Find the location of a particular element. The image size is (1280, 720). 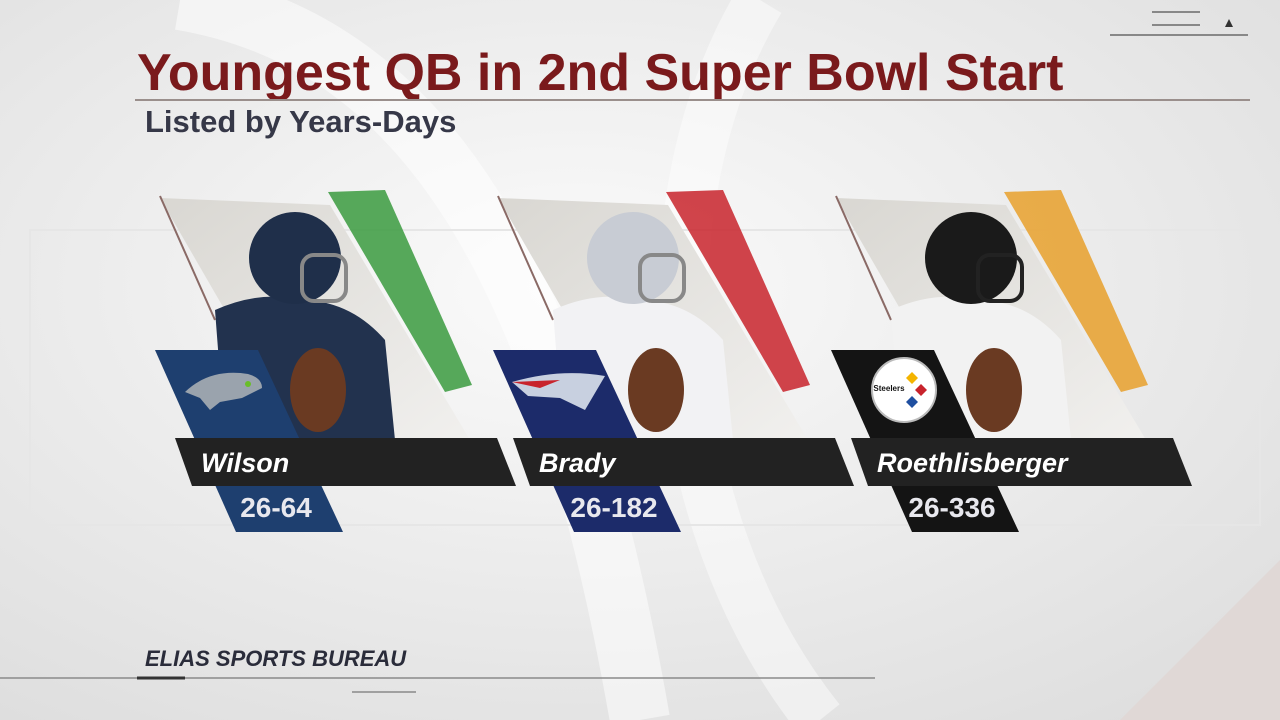

player-card: Steelers Roethlisberger 26-336 is located at coordinates (1011, 361).